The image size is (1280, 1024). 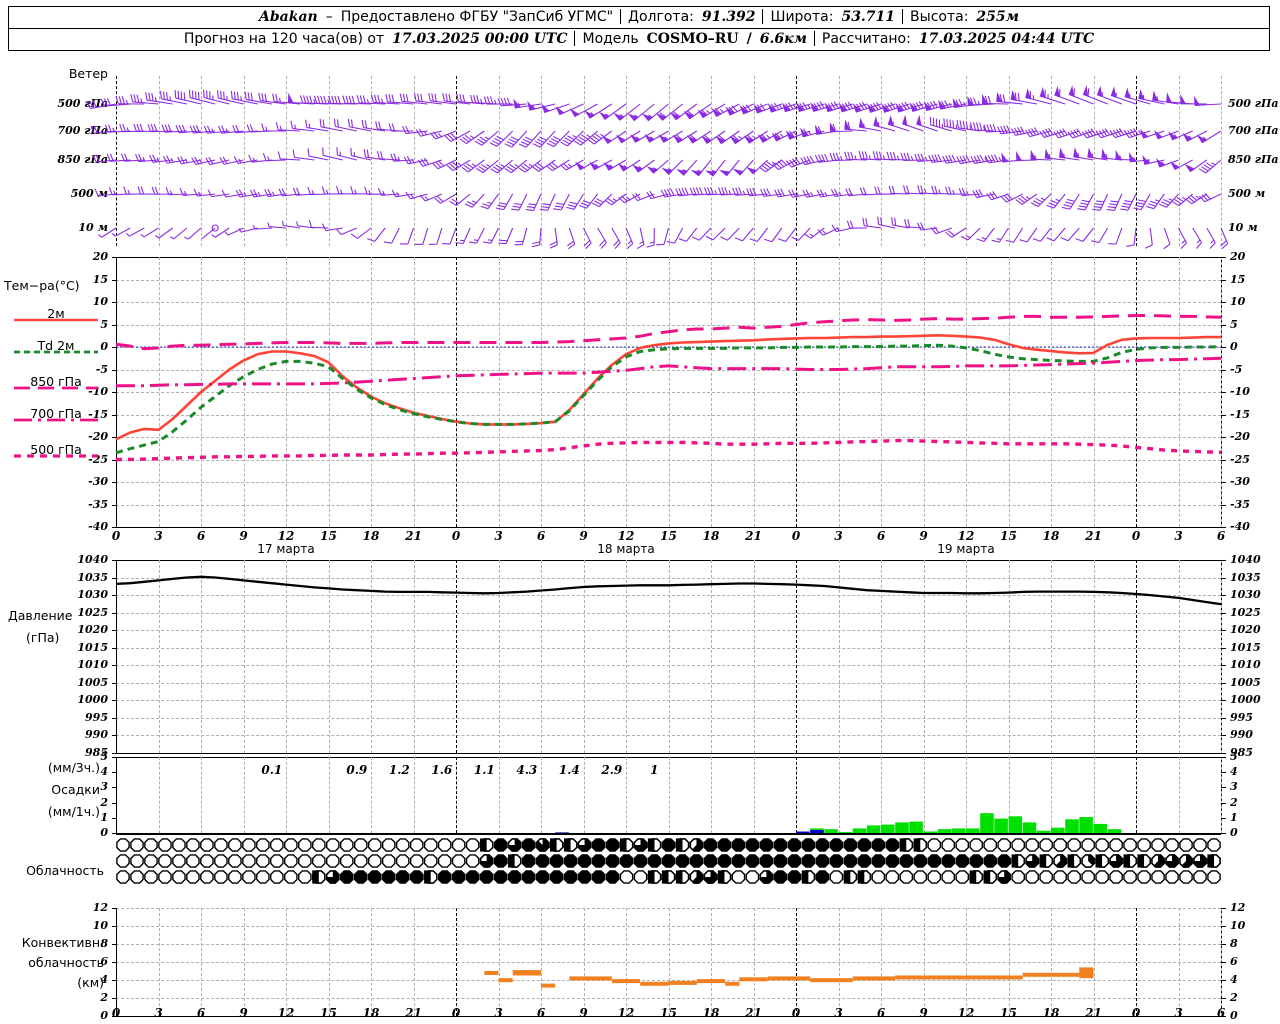 I want to click on conv-tick-left: 6, so click(x=104, y=961).